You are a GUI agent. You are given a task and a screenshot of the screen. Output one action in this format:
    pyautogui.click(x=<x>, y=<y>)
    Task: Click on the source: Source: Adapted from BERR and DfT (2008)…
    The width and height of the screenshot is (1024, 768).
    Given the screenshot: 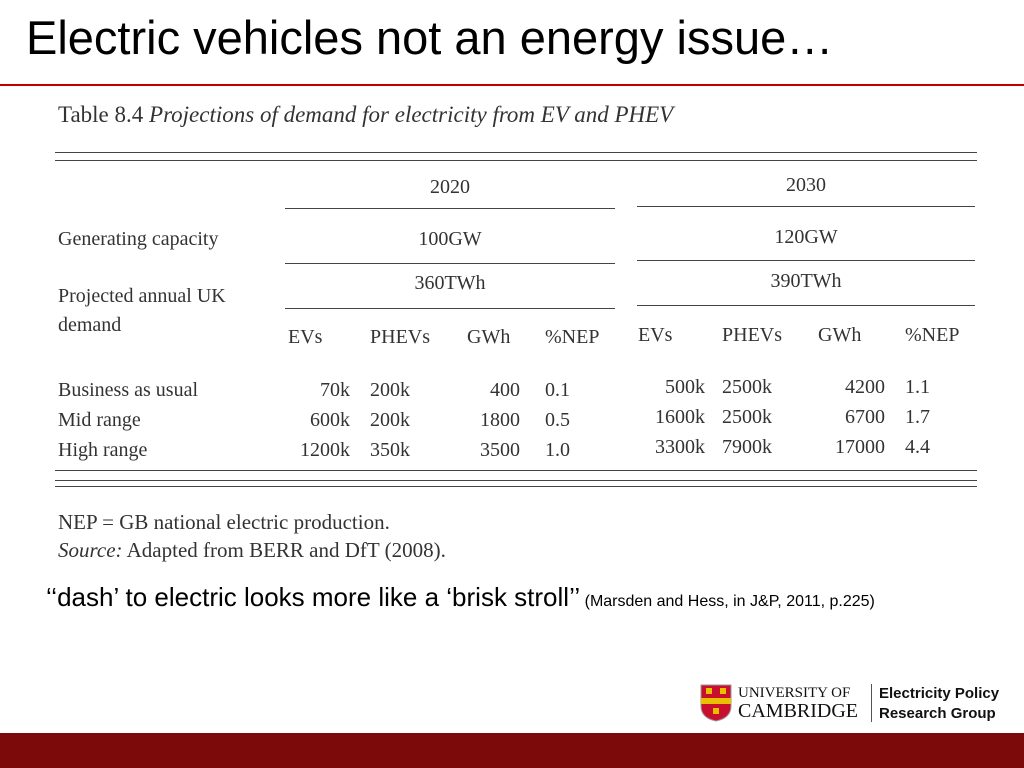 What is the action you would take?
    pyautogui.click(x=252, y=550)
    